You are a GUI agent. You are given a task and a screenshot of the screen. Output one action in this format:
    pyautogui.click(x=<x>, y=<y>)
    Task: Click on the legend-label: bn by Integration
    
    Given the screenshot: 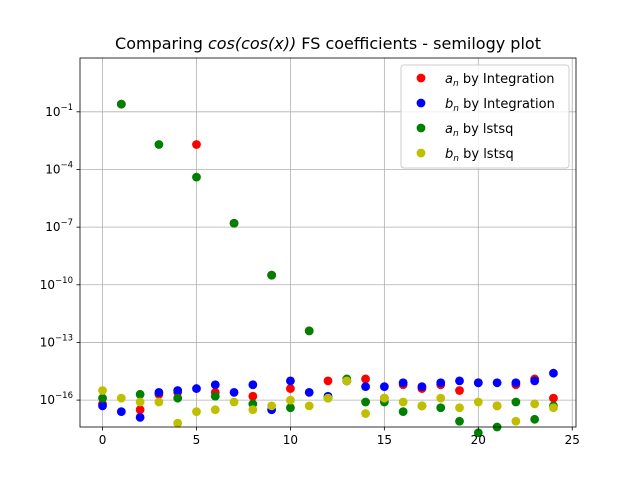 What is the action you would take?
    pyautogui.click(x=500, y=105)
    